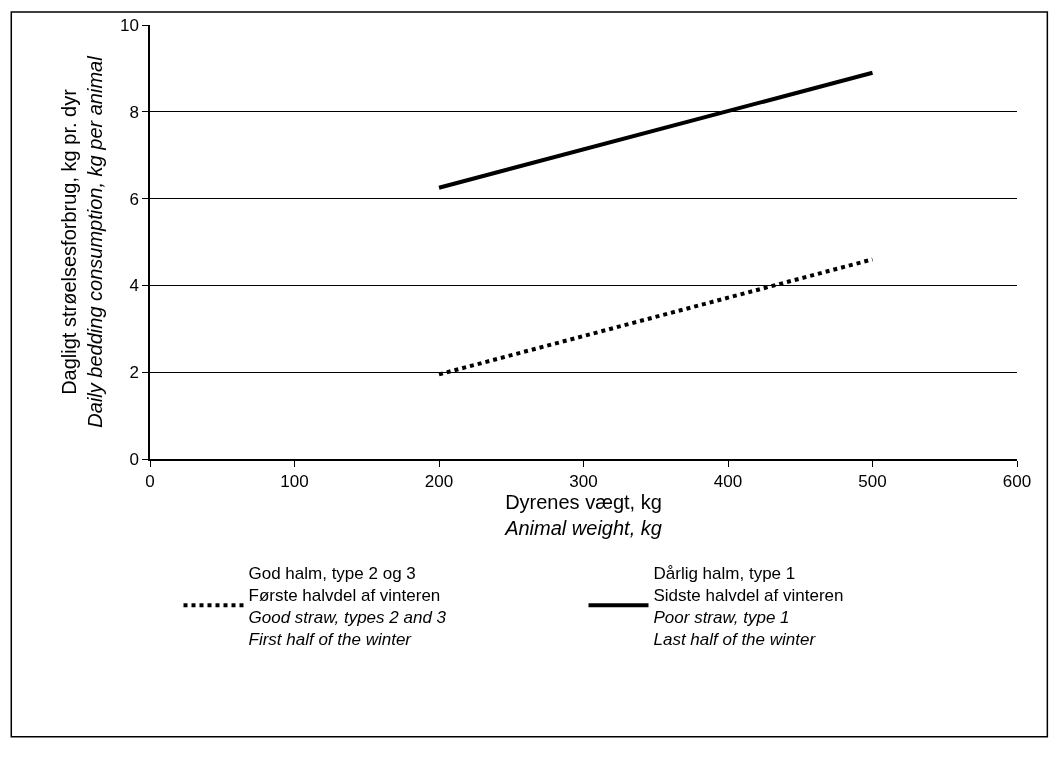 Image resolution: width=1057 pixels, height=759 pixels. What do you see at coordinates (728, 482) in the screenshot?
I see `x-tick-label: 400` at bounding box center [728, 482].